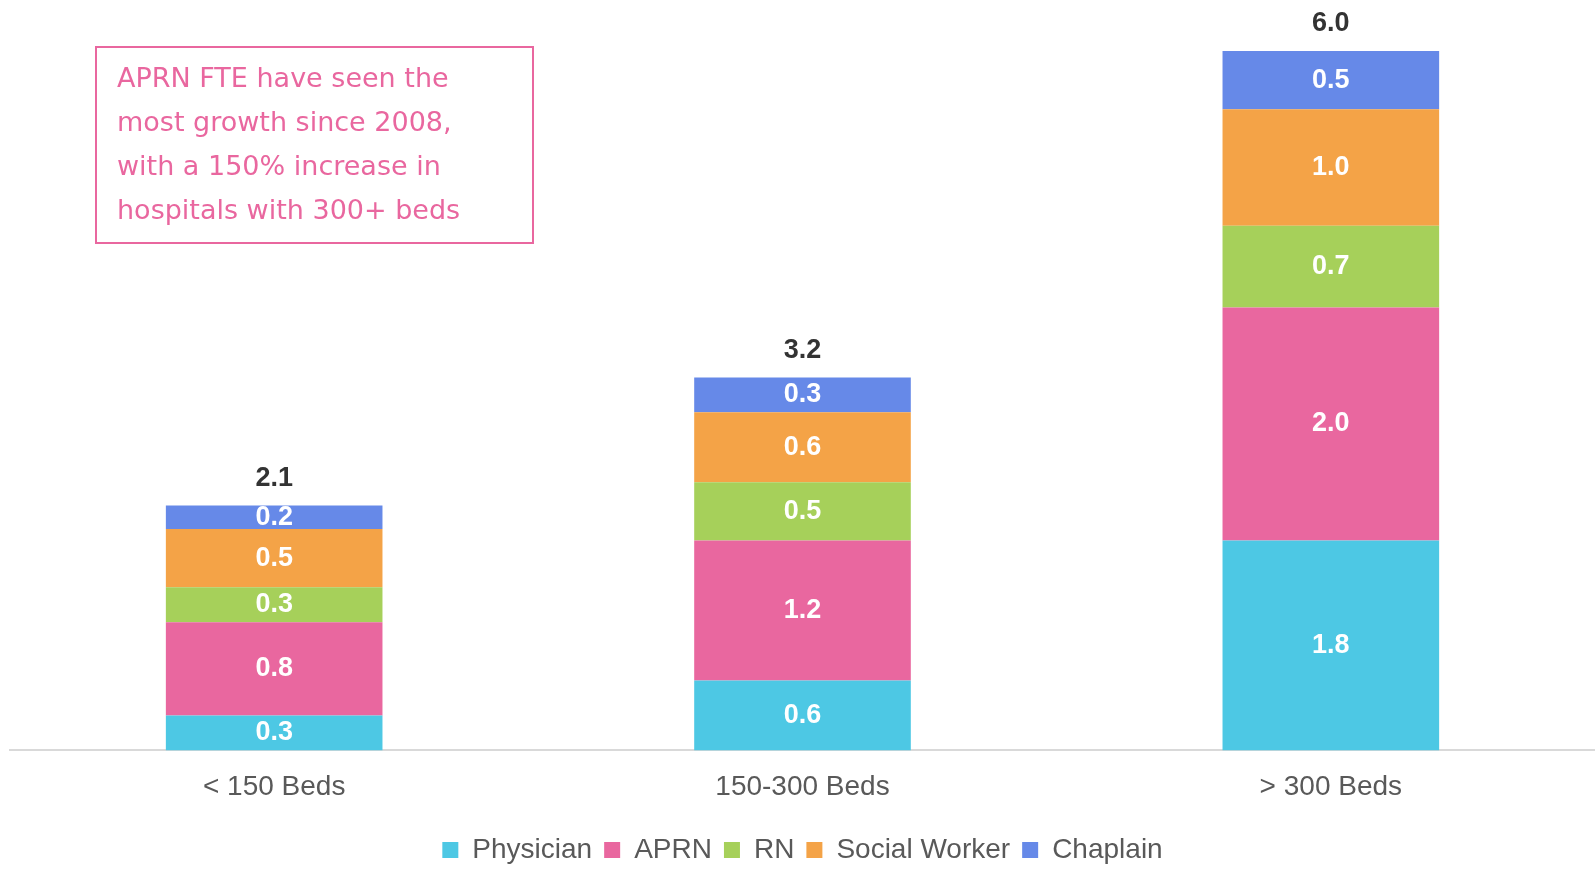 The height and width of the screenshot is (874, 1595). What do you see at coordinates (923, 848) in the screenshot?
I see `legend-label: Social Worker` at bounding box center [923, 848].